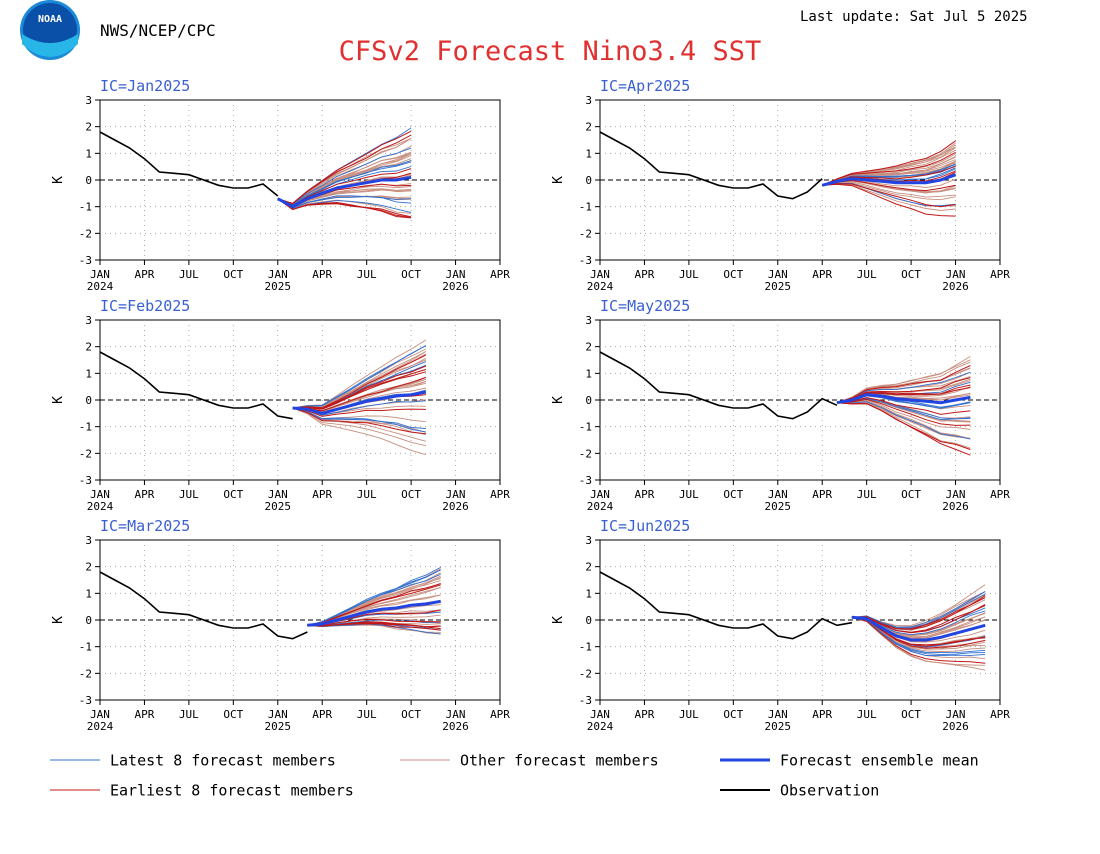 The height and width of the screenshot is (854, 1100). I want to click on legend-earliest-label: Earliest 8 forecast members, so click(232, 791).